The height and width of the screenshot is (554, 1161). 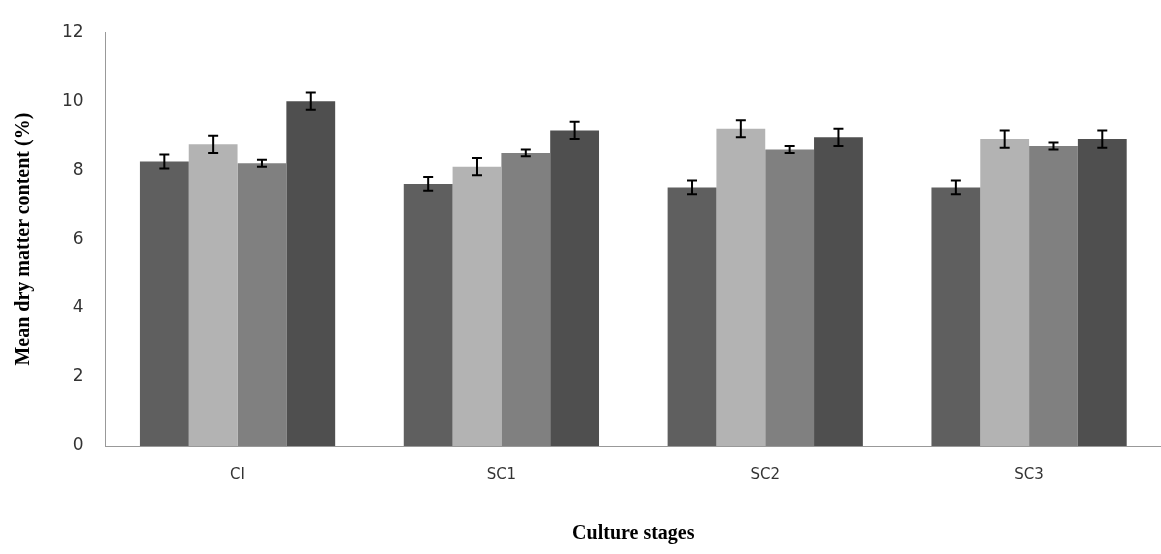 I want to click on y-tick-label: 6, so click(x=78, y=237).